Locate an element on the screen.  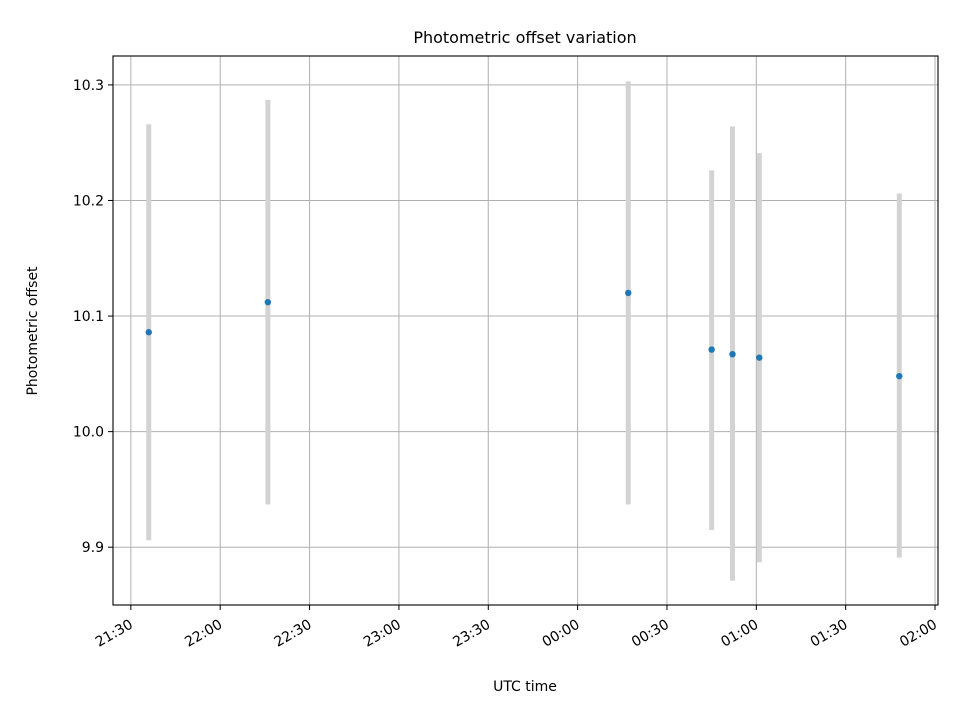
y-tick-label: 10.0 is located at coordinates (88, 433).